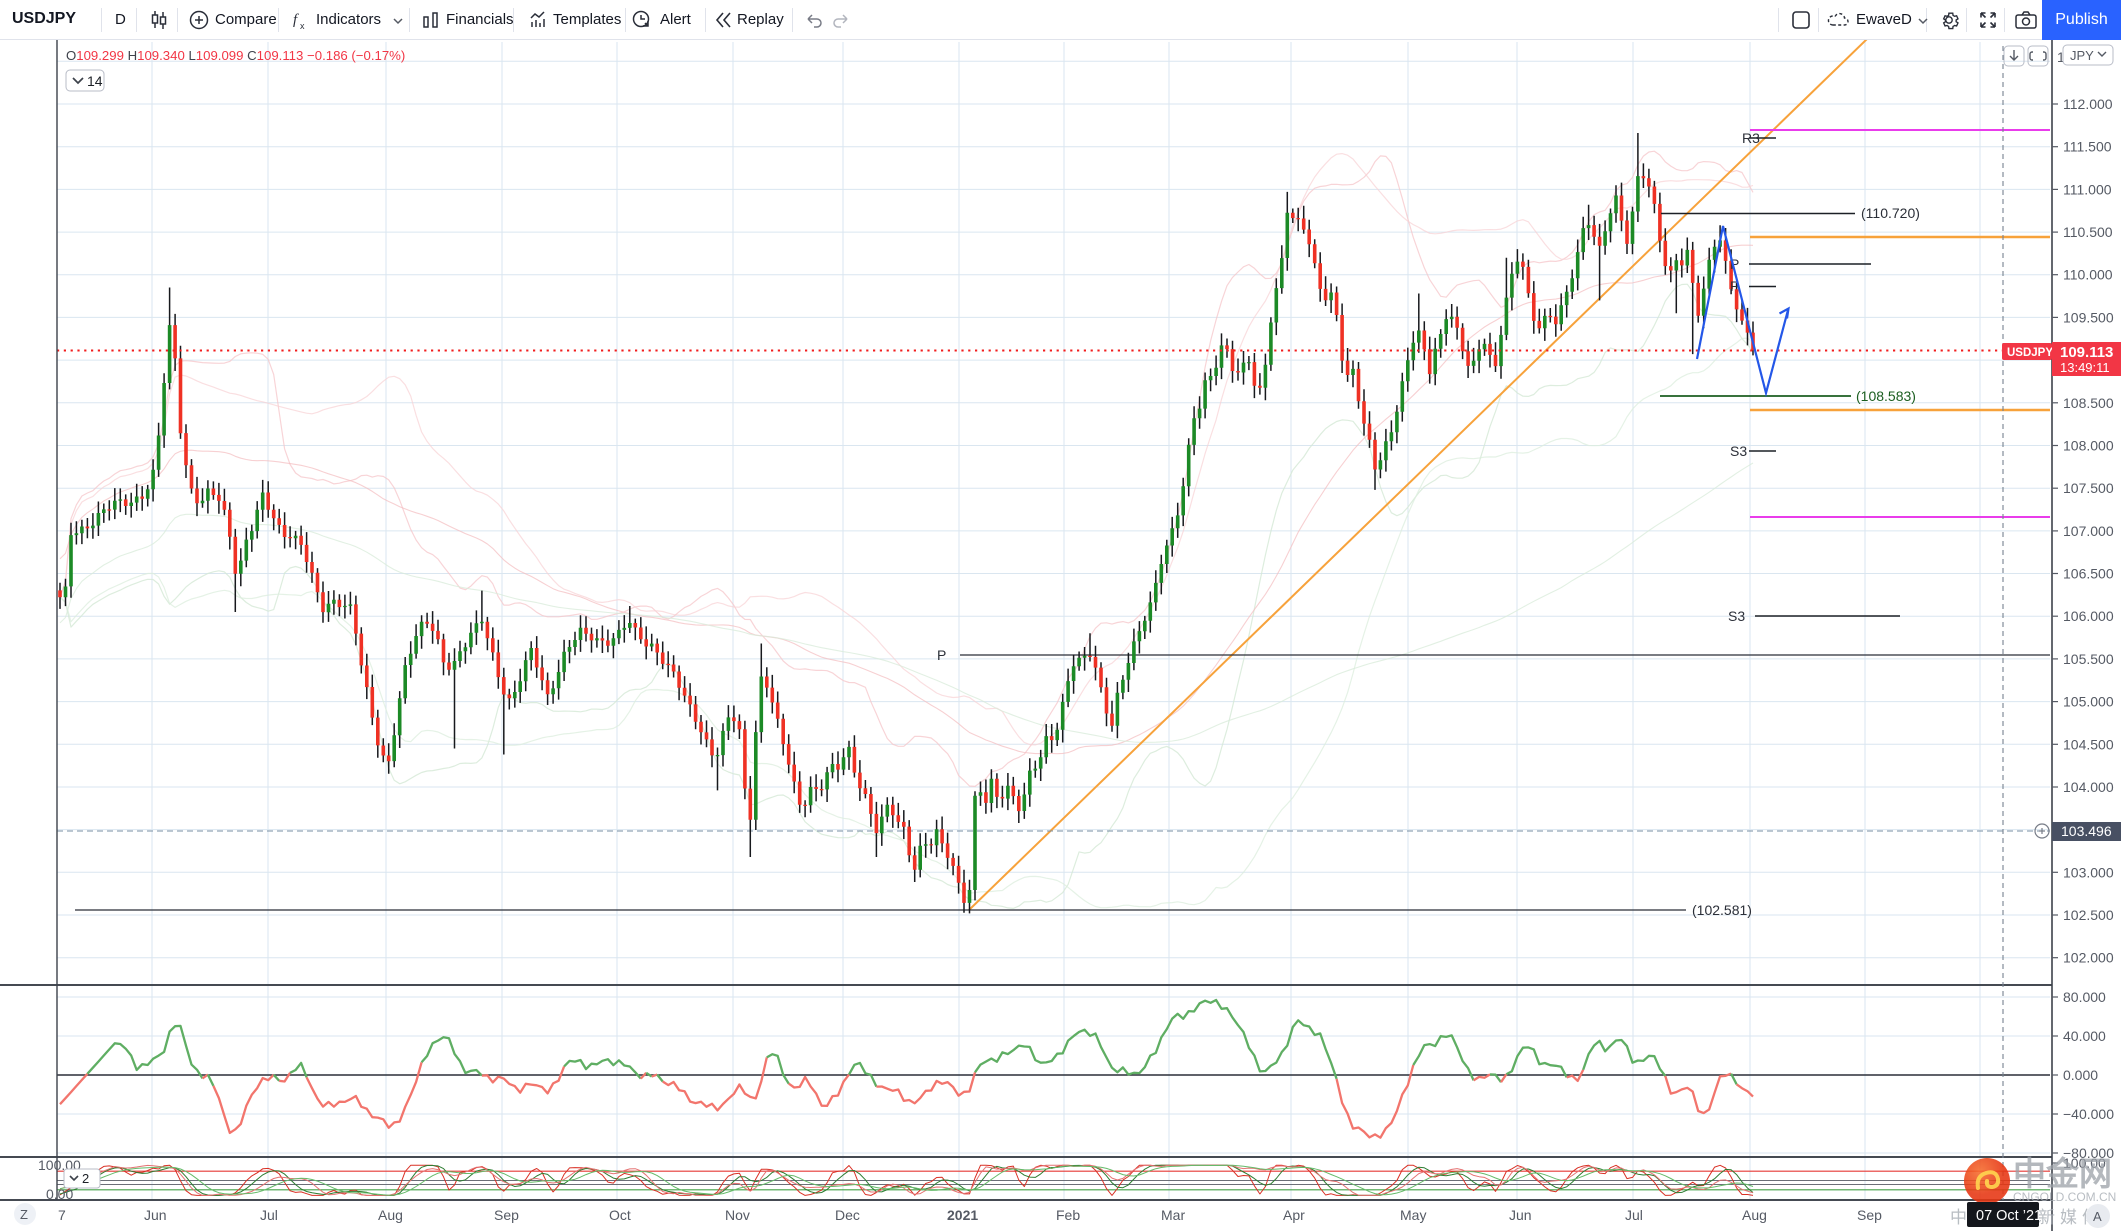 The height and width of the screenshot is (1231, 2121). Describe the element at coordinates (2088, 702) in the screenshot. I see `svg-text: 105.000` at that location.